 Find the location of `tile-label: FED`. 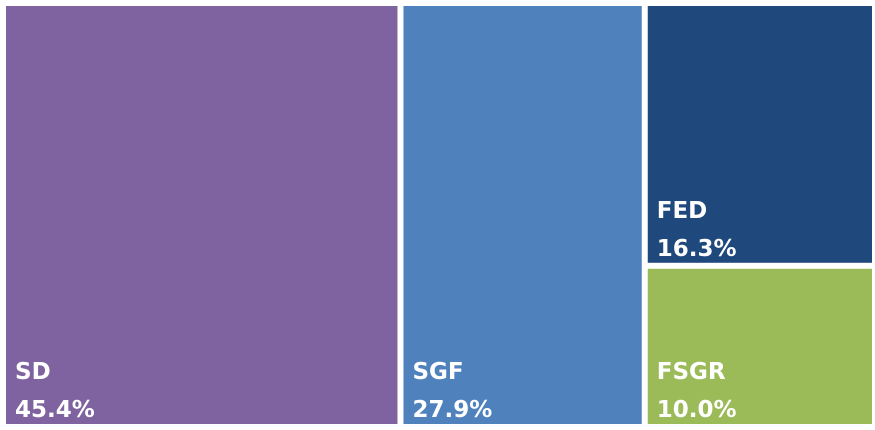

tile-label: FED is located at coordinates (682, 211).